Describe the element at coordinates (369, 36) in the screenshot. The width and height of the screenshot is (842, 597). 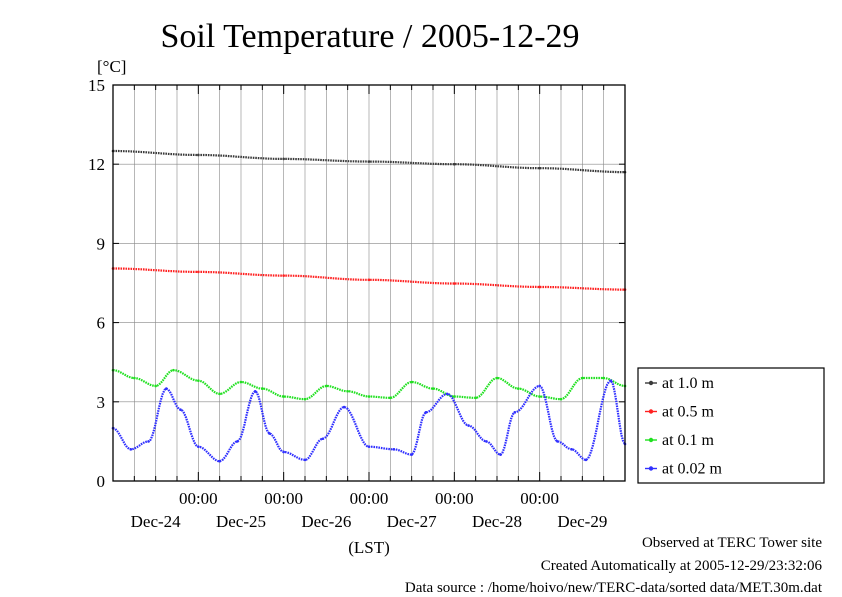
I see `chart-title: Soil Temperature / 2005-12-29` at that location.